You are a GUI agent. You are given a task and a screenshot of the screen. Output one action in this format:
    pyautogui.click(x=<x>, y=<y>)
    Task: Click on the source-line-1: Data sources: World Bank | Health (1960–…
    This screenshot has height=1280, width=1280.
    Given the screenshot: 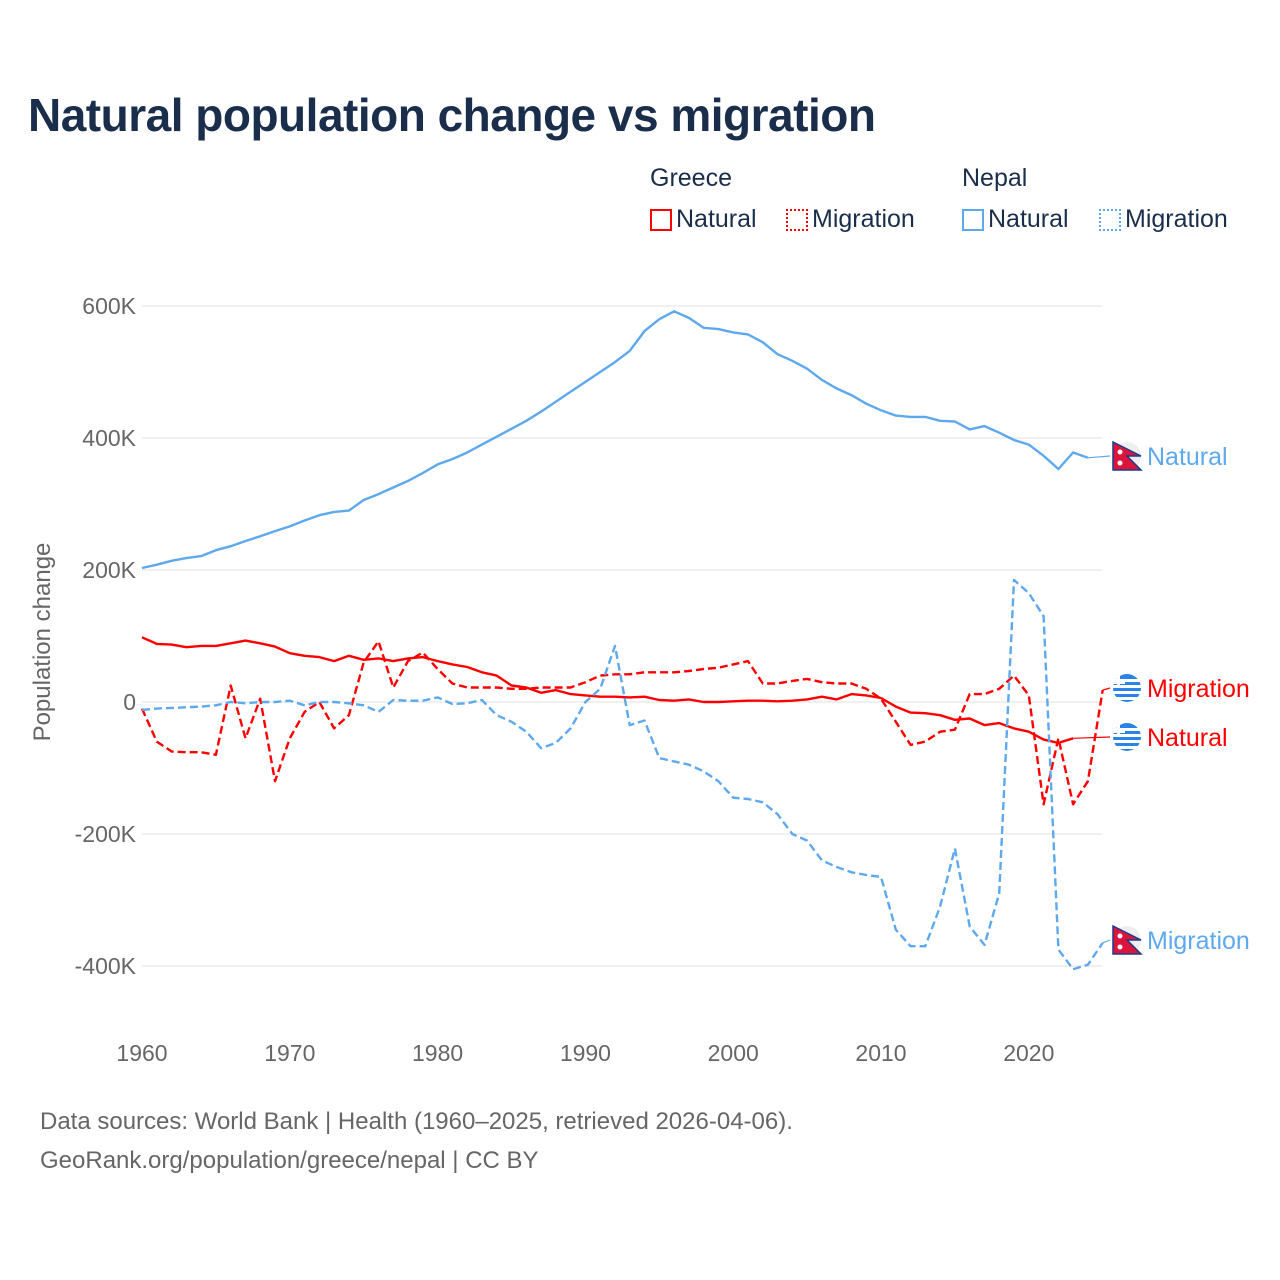 What is the action you would take?
    pyautogui.click(x=416, y=1121)
    